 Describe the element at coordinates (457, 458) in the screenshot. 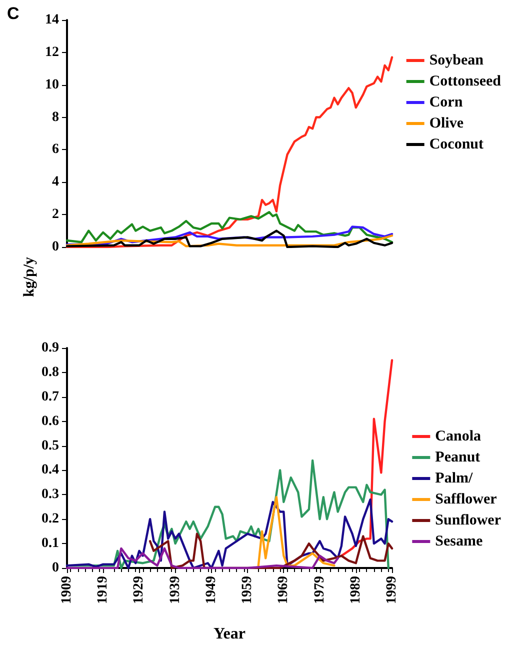

I see `legend-label: Peanut` at that location.